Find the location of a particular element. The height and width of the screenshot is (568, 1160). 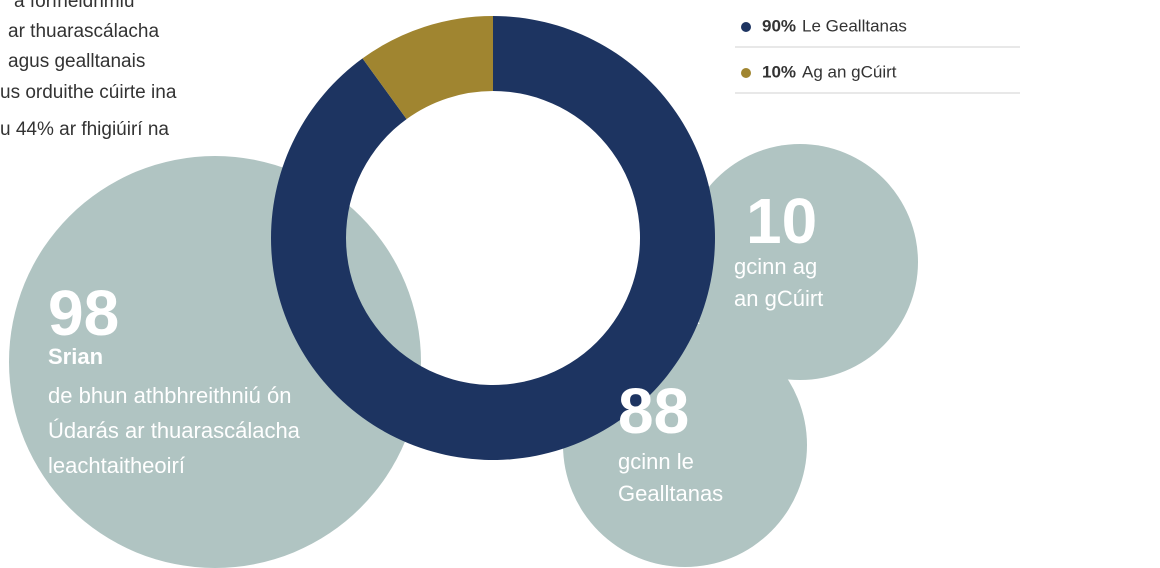

callout-number: 10 is located at coordinates (781, 221).